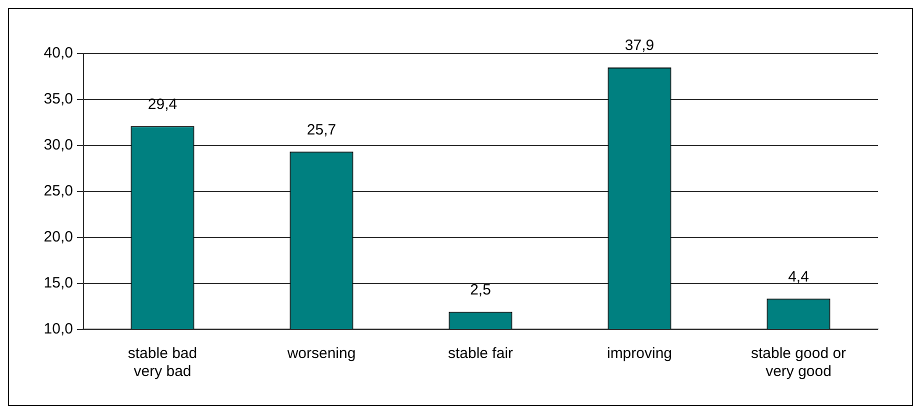 Image resolution: width=913 pixels, height=406 pixels. What do you see at coordinates (639, 353) in the screenshot?
I see `x-tick-label: improving` at bounding box center [639, 353].